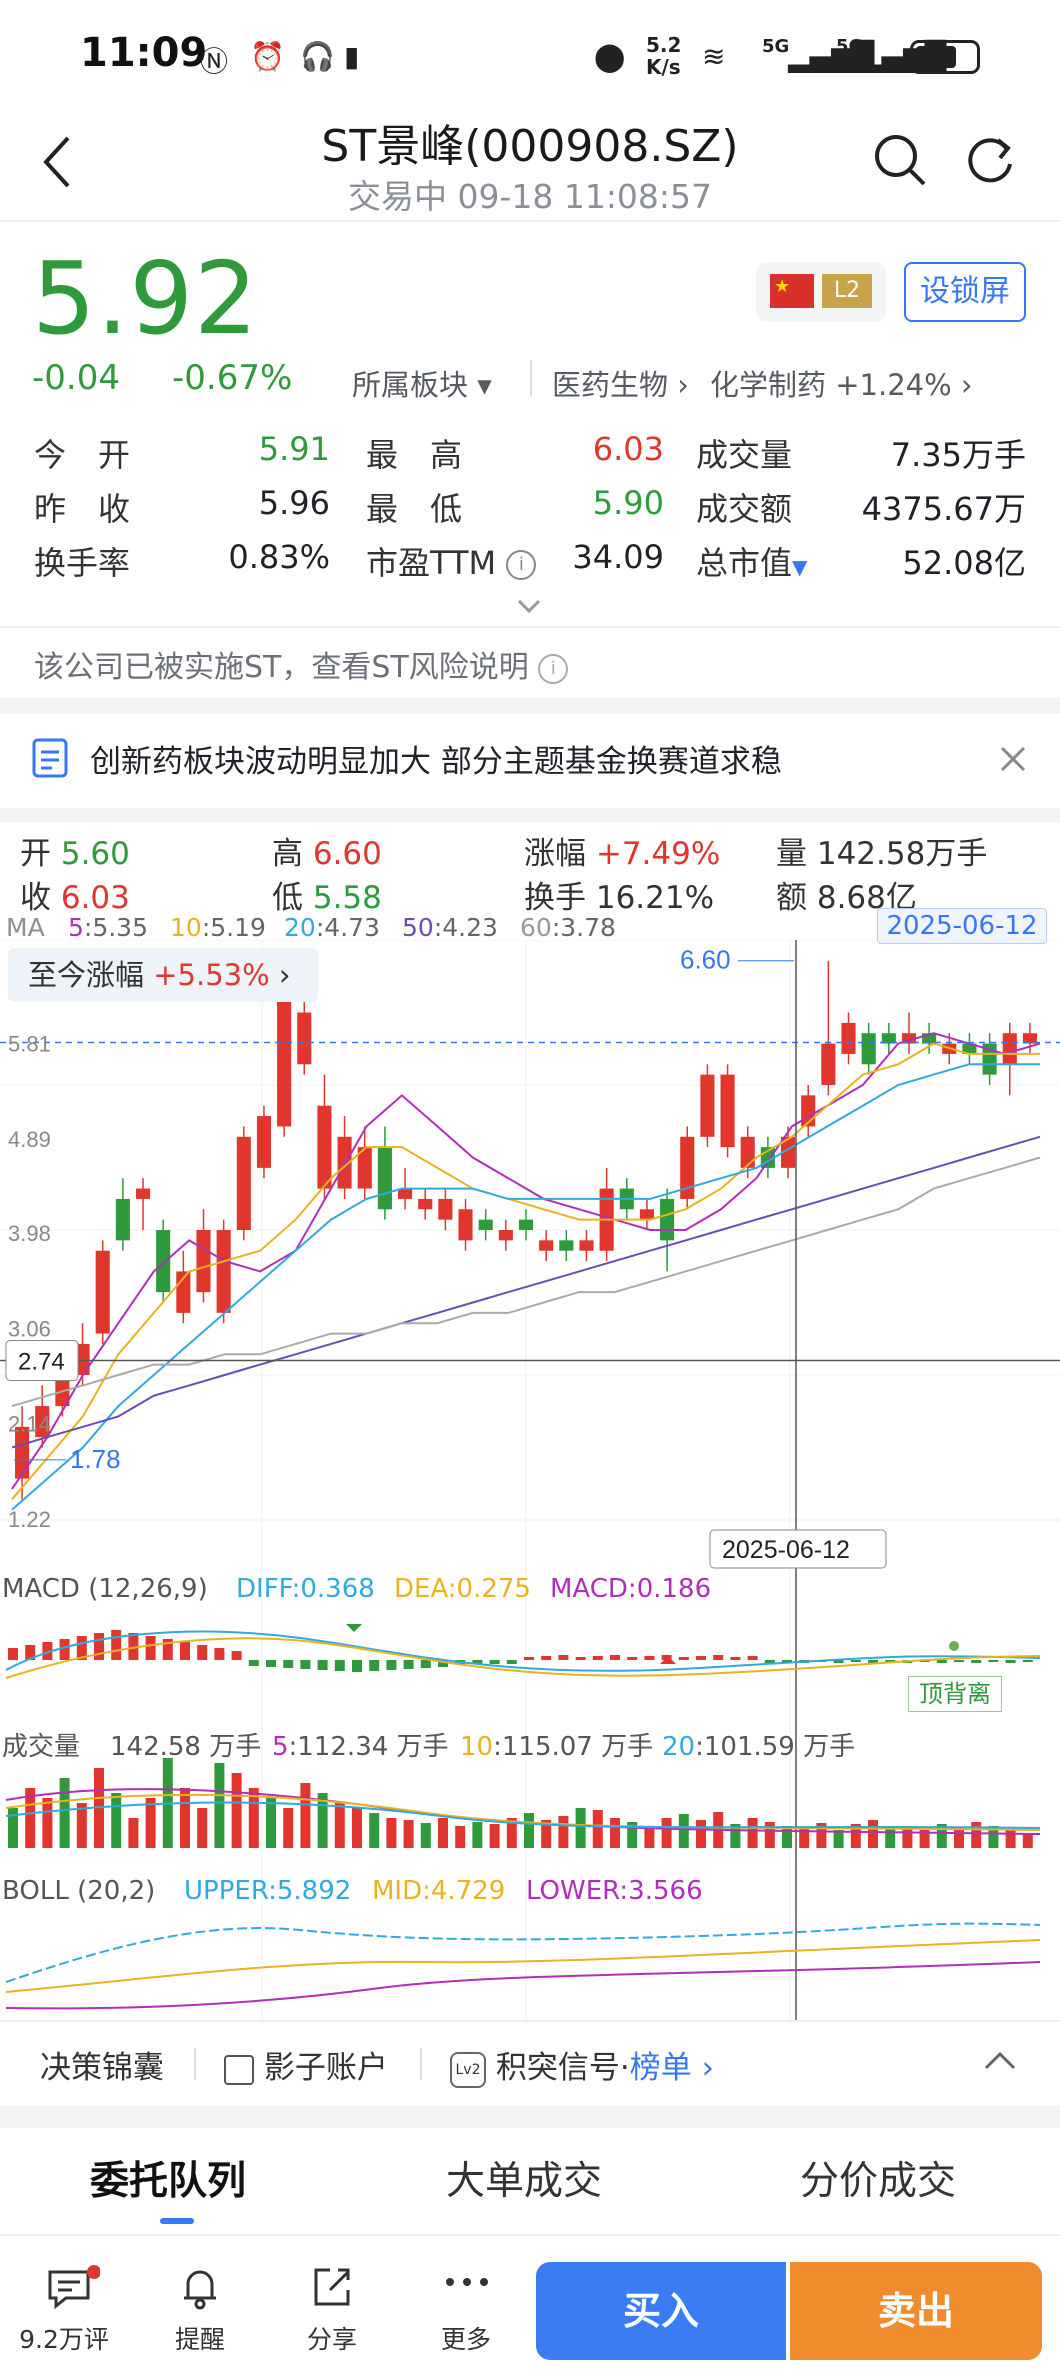 Image resolution: width=1060 pixels, height=2376 pixels. Describe the element at coordinates (664, 56) in the screenshot. I see `net-speed: 5.2 K/s` at that location.